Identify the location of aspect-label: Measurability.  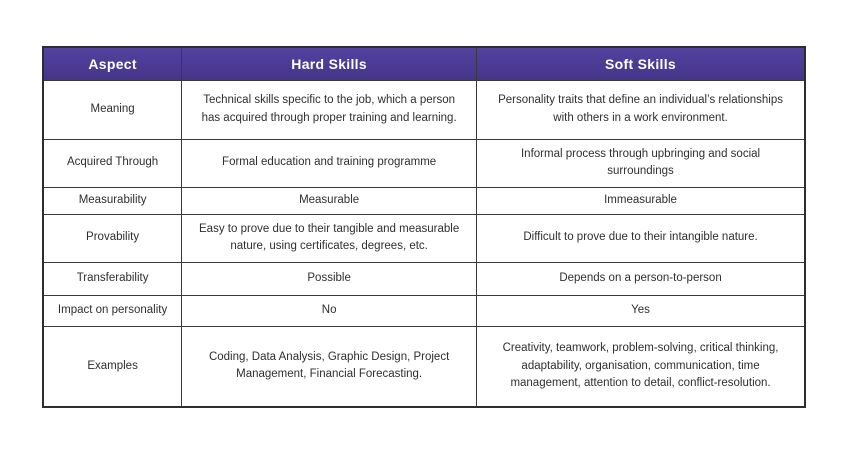
(112, 200).